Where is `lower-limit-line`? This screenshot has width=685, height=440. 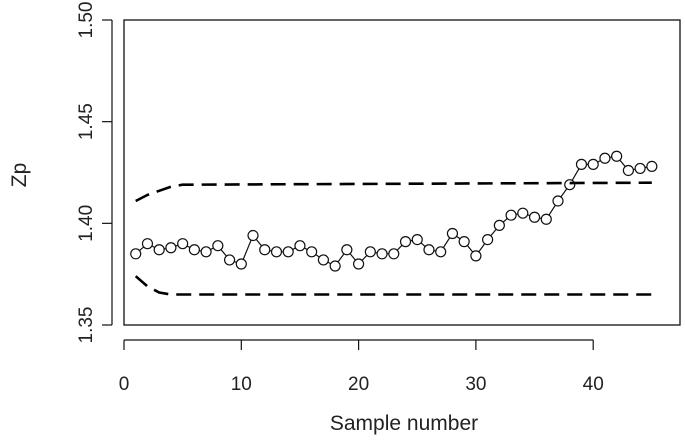 lower-limit-line is located at coordinates (393, 285).